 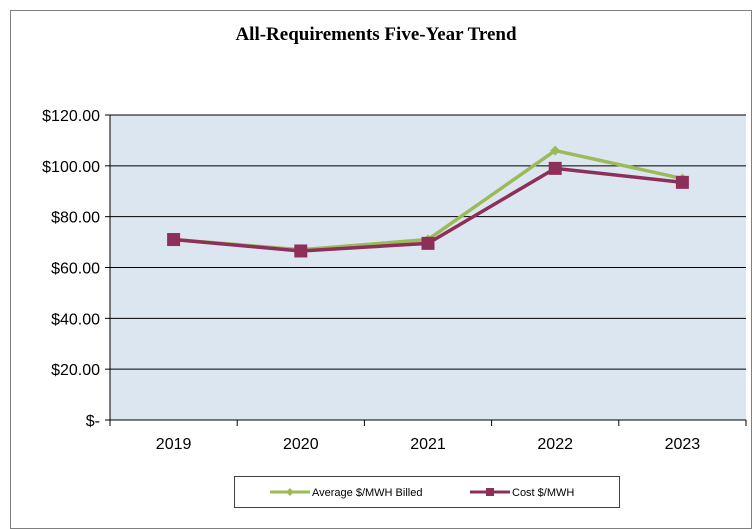 I want to click on y-tick-label: $-, so click(x=93, y=421).